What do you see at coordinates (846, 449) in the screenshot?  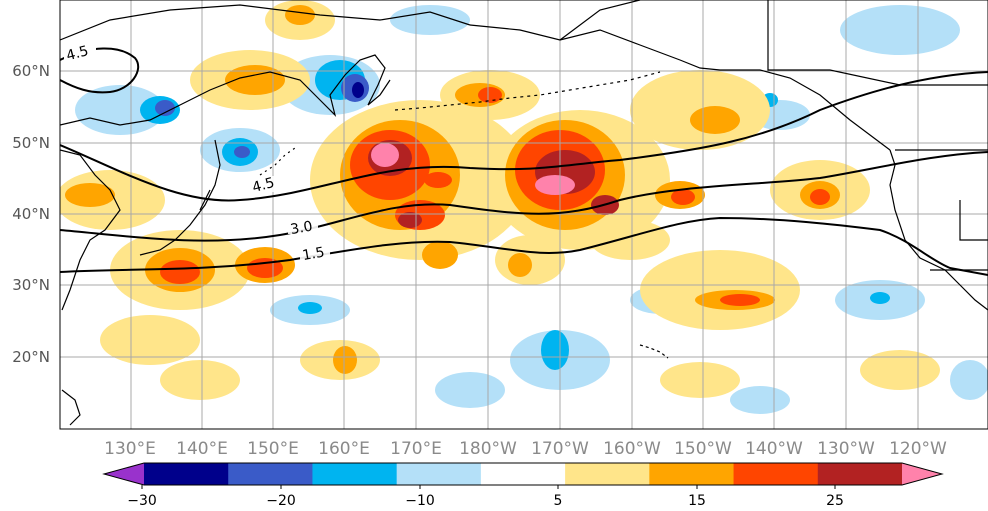 I see `lon-label: 130°W` at bounding box center [846, 449].